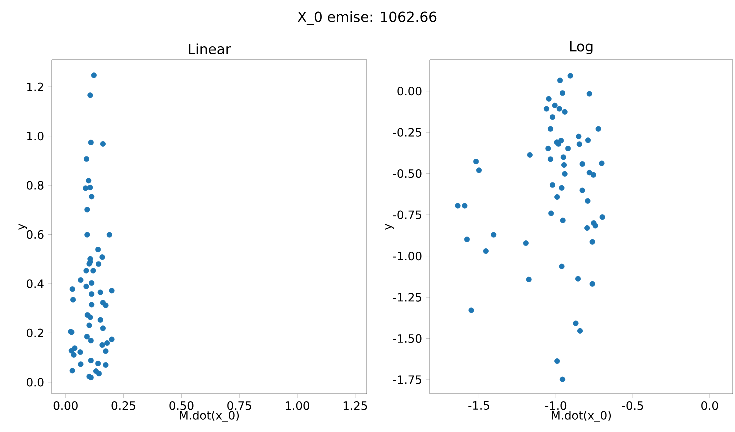 The height and width of the screenshot is (432, 735). What do you see at coordinates (479, 406) in the screenshot?
I see `x-tick-label: -1.5` at bounding box center [479, 406].